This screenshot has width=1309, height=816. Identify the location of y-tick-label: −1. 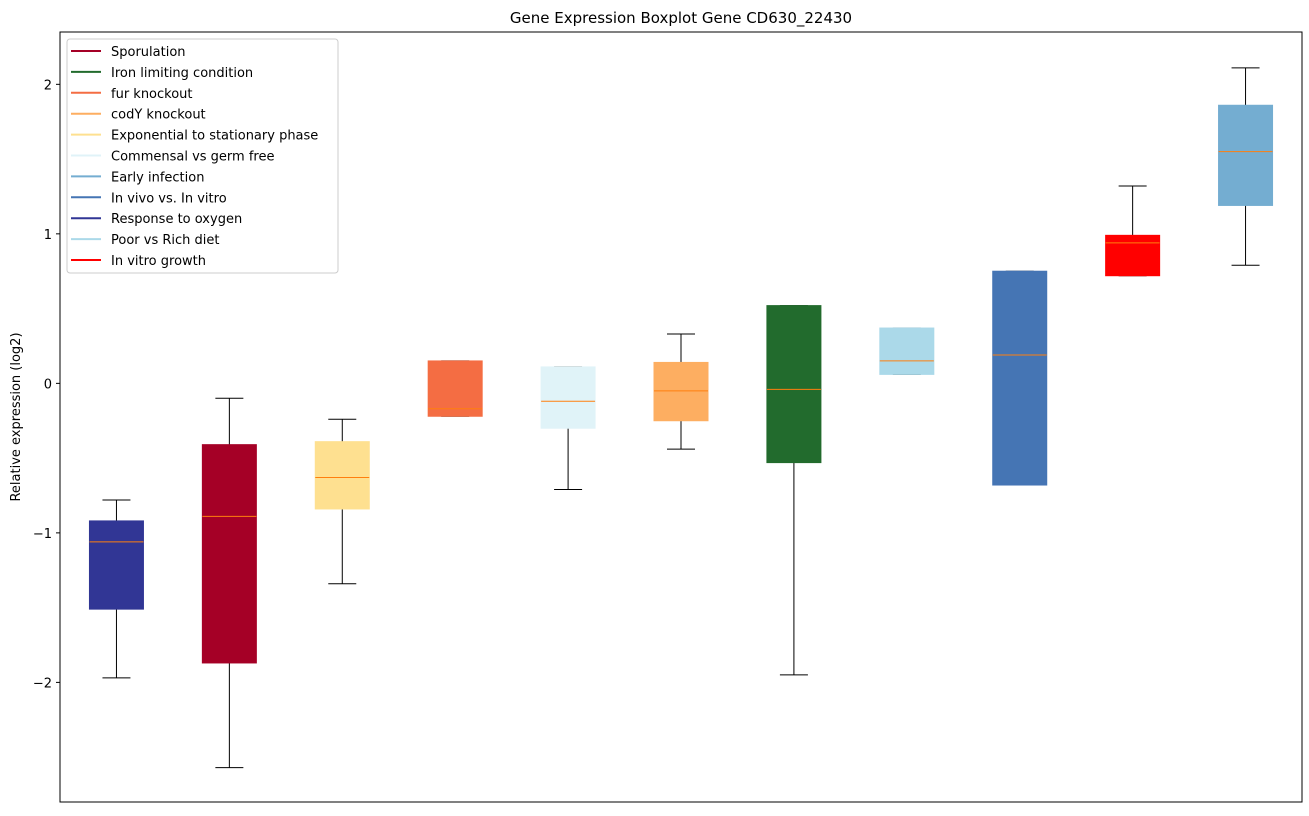
(42, 534).